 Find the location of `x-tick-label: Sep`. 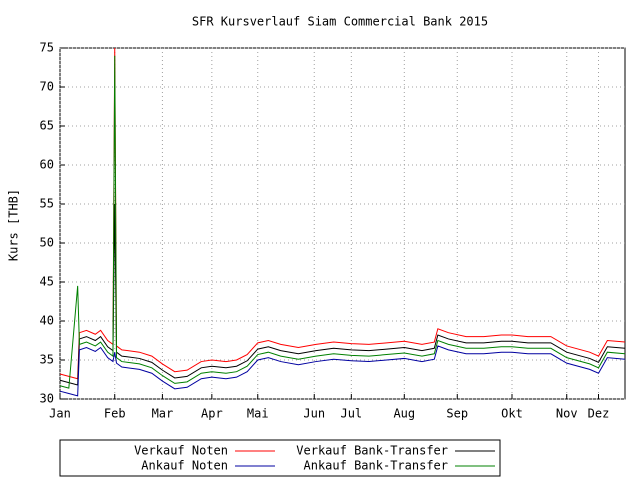

x-tick-label: Sep is located at coordinates (457, 414).